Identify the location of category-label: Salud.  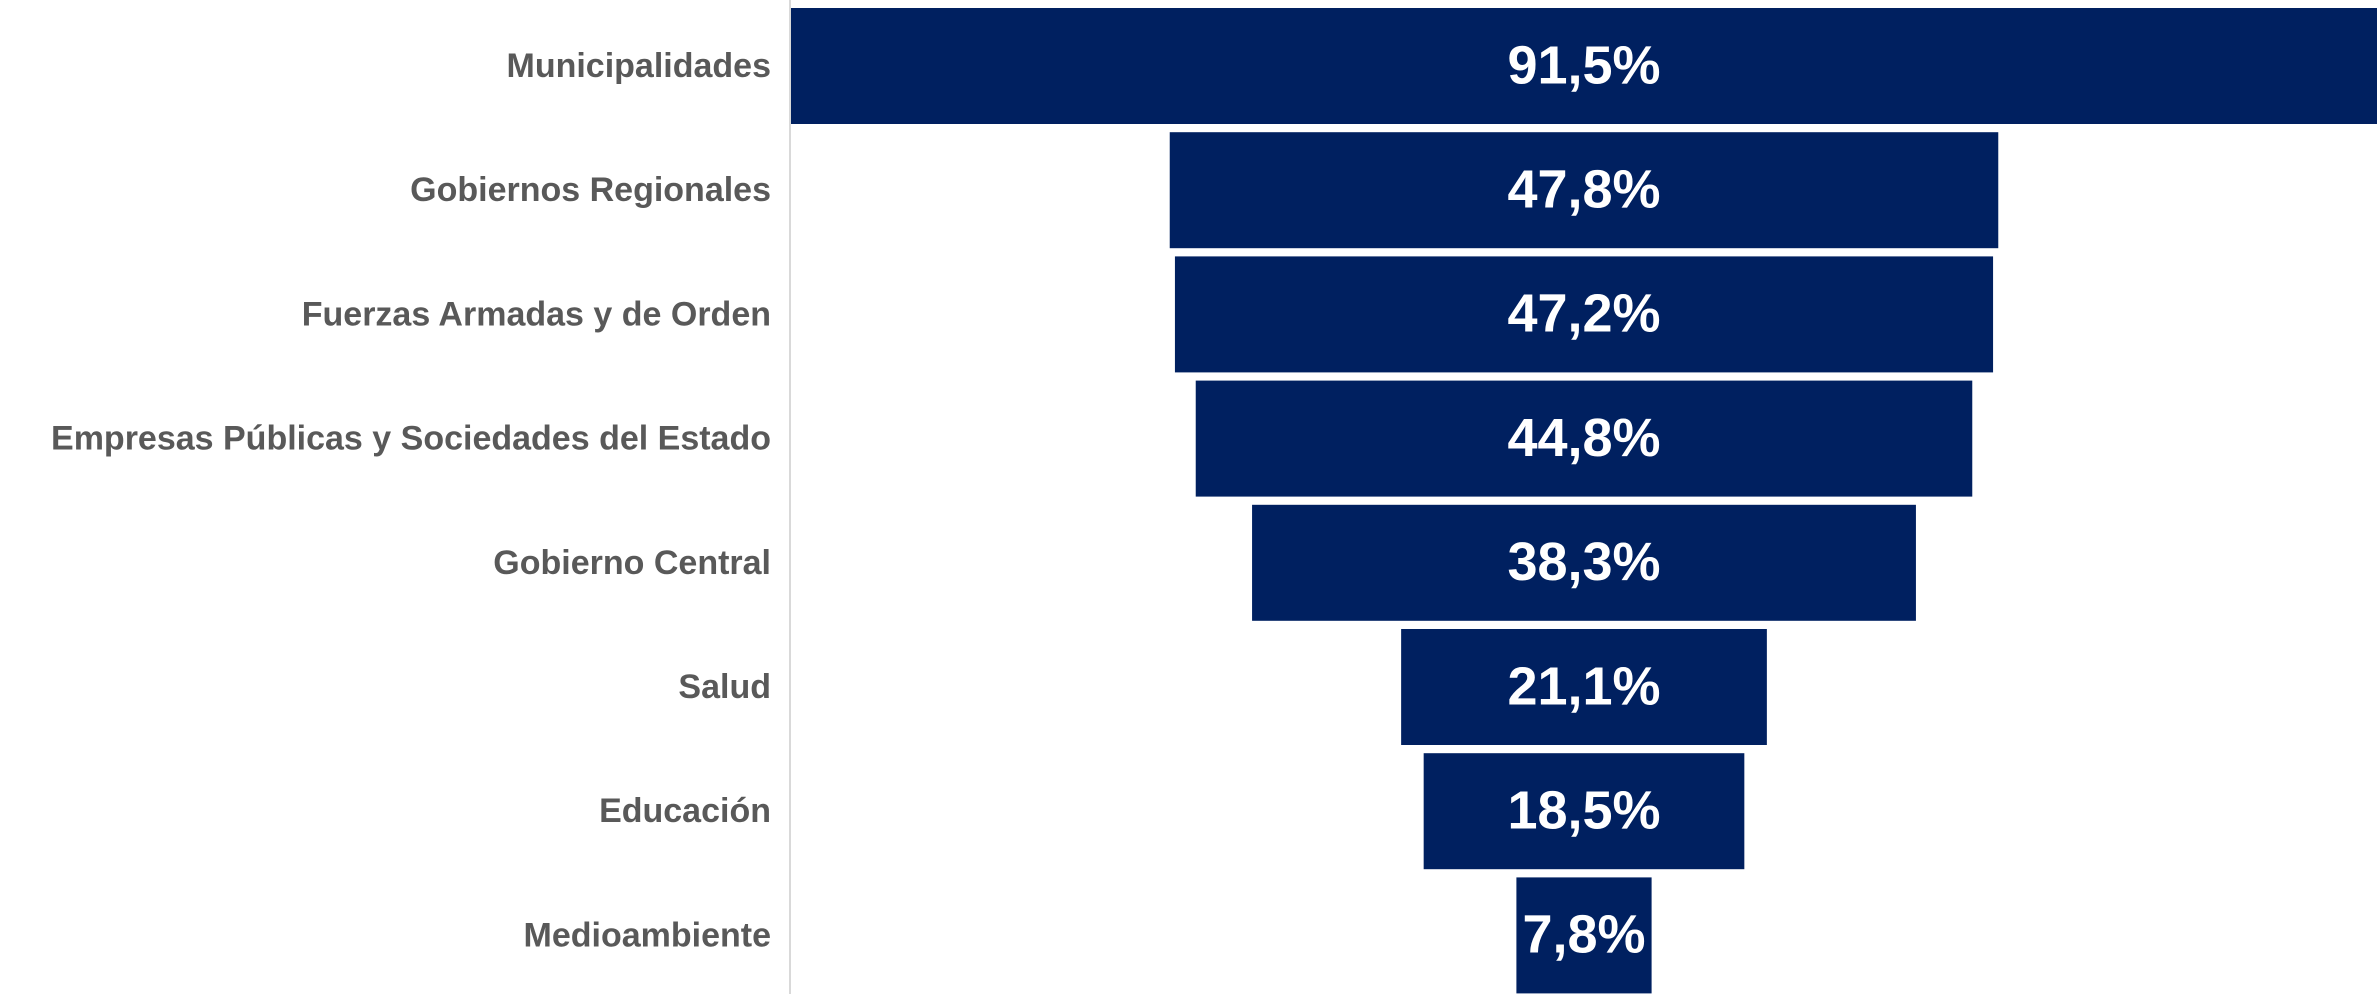
(724, 687).